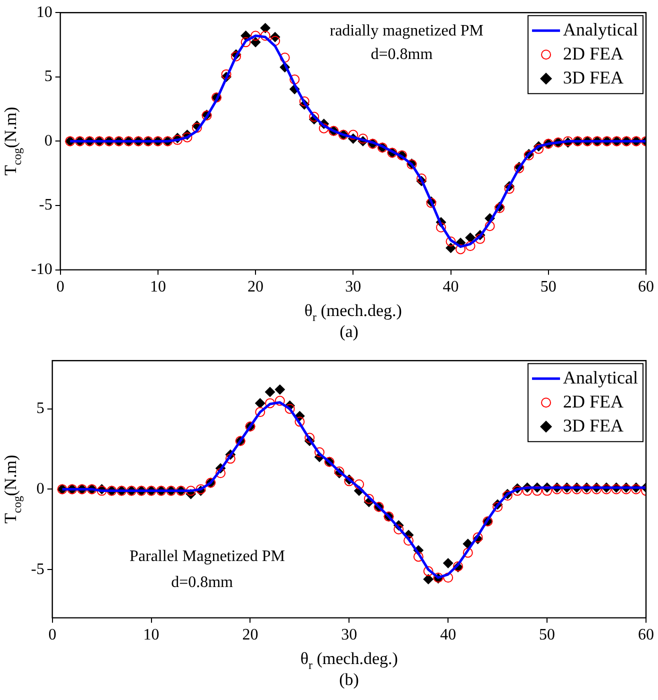 This screenshot has width=658, height=700. Describe the element at coordinates (208, 557) in the screenshot. I see `annotation: Parallel Magnetized PM` at that location.